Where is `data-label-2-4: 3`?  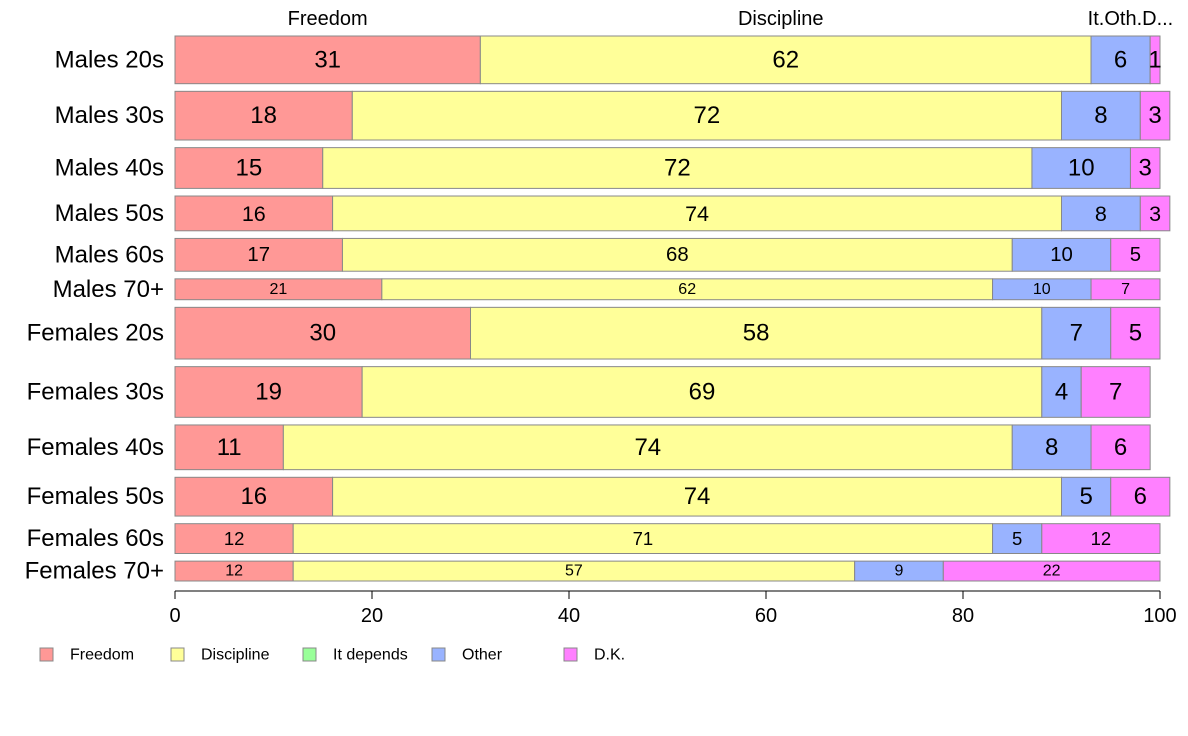
data-label-2-4: 3 is located at coordinates (1145, 168).